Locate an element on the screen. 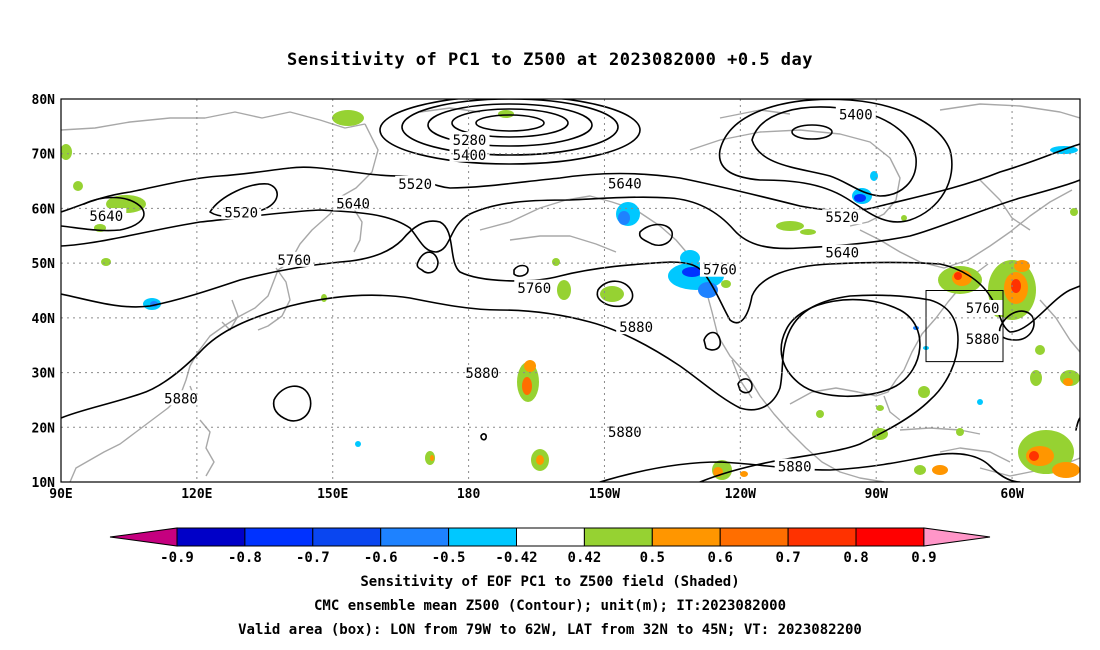 The image size is (1100, 650). lat-label: 60N is located at coordinates (44, 209).